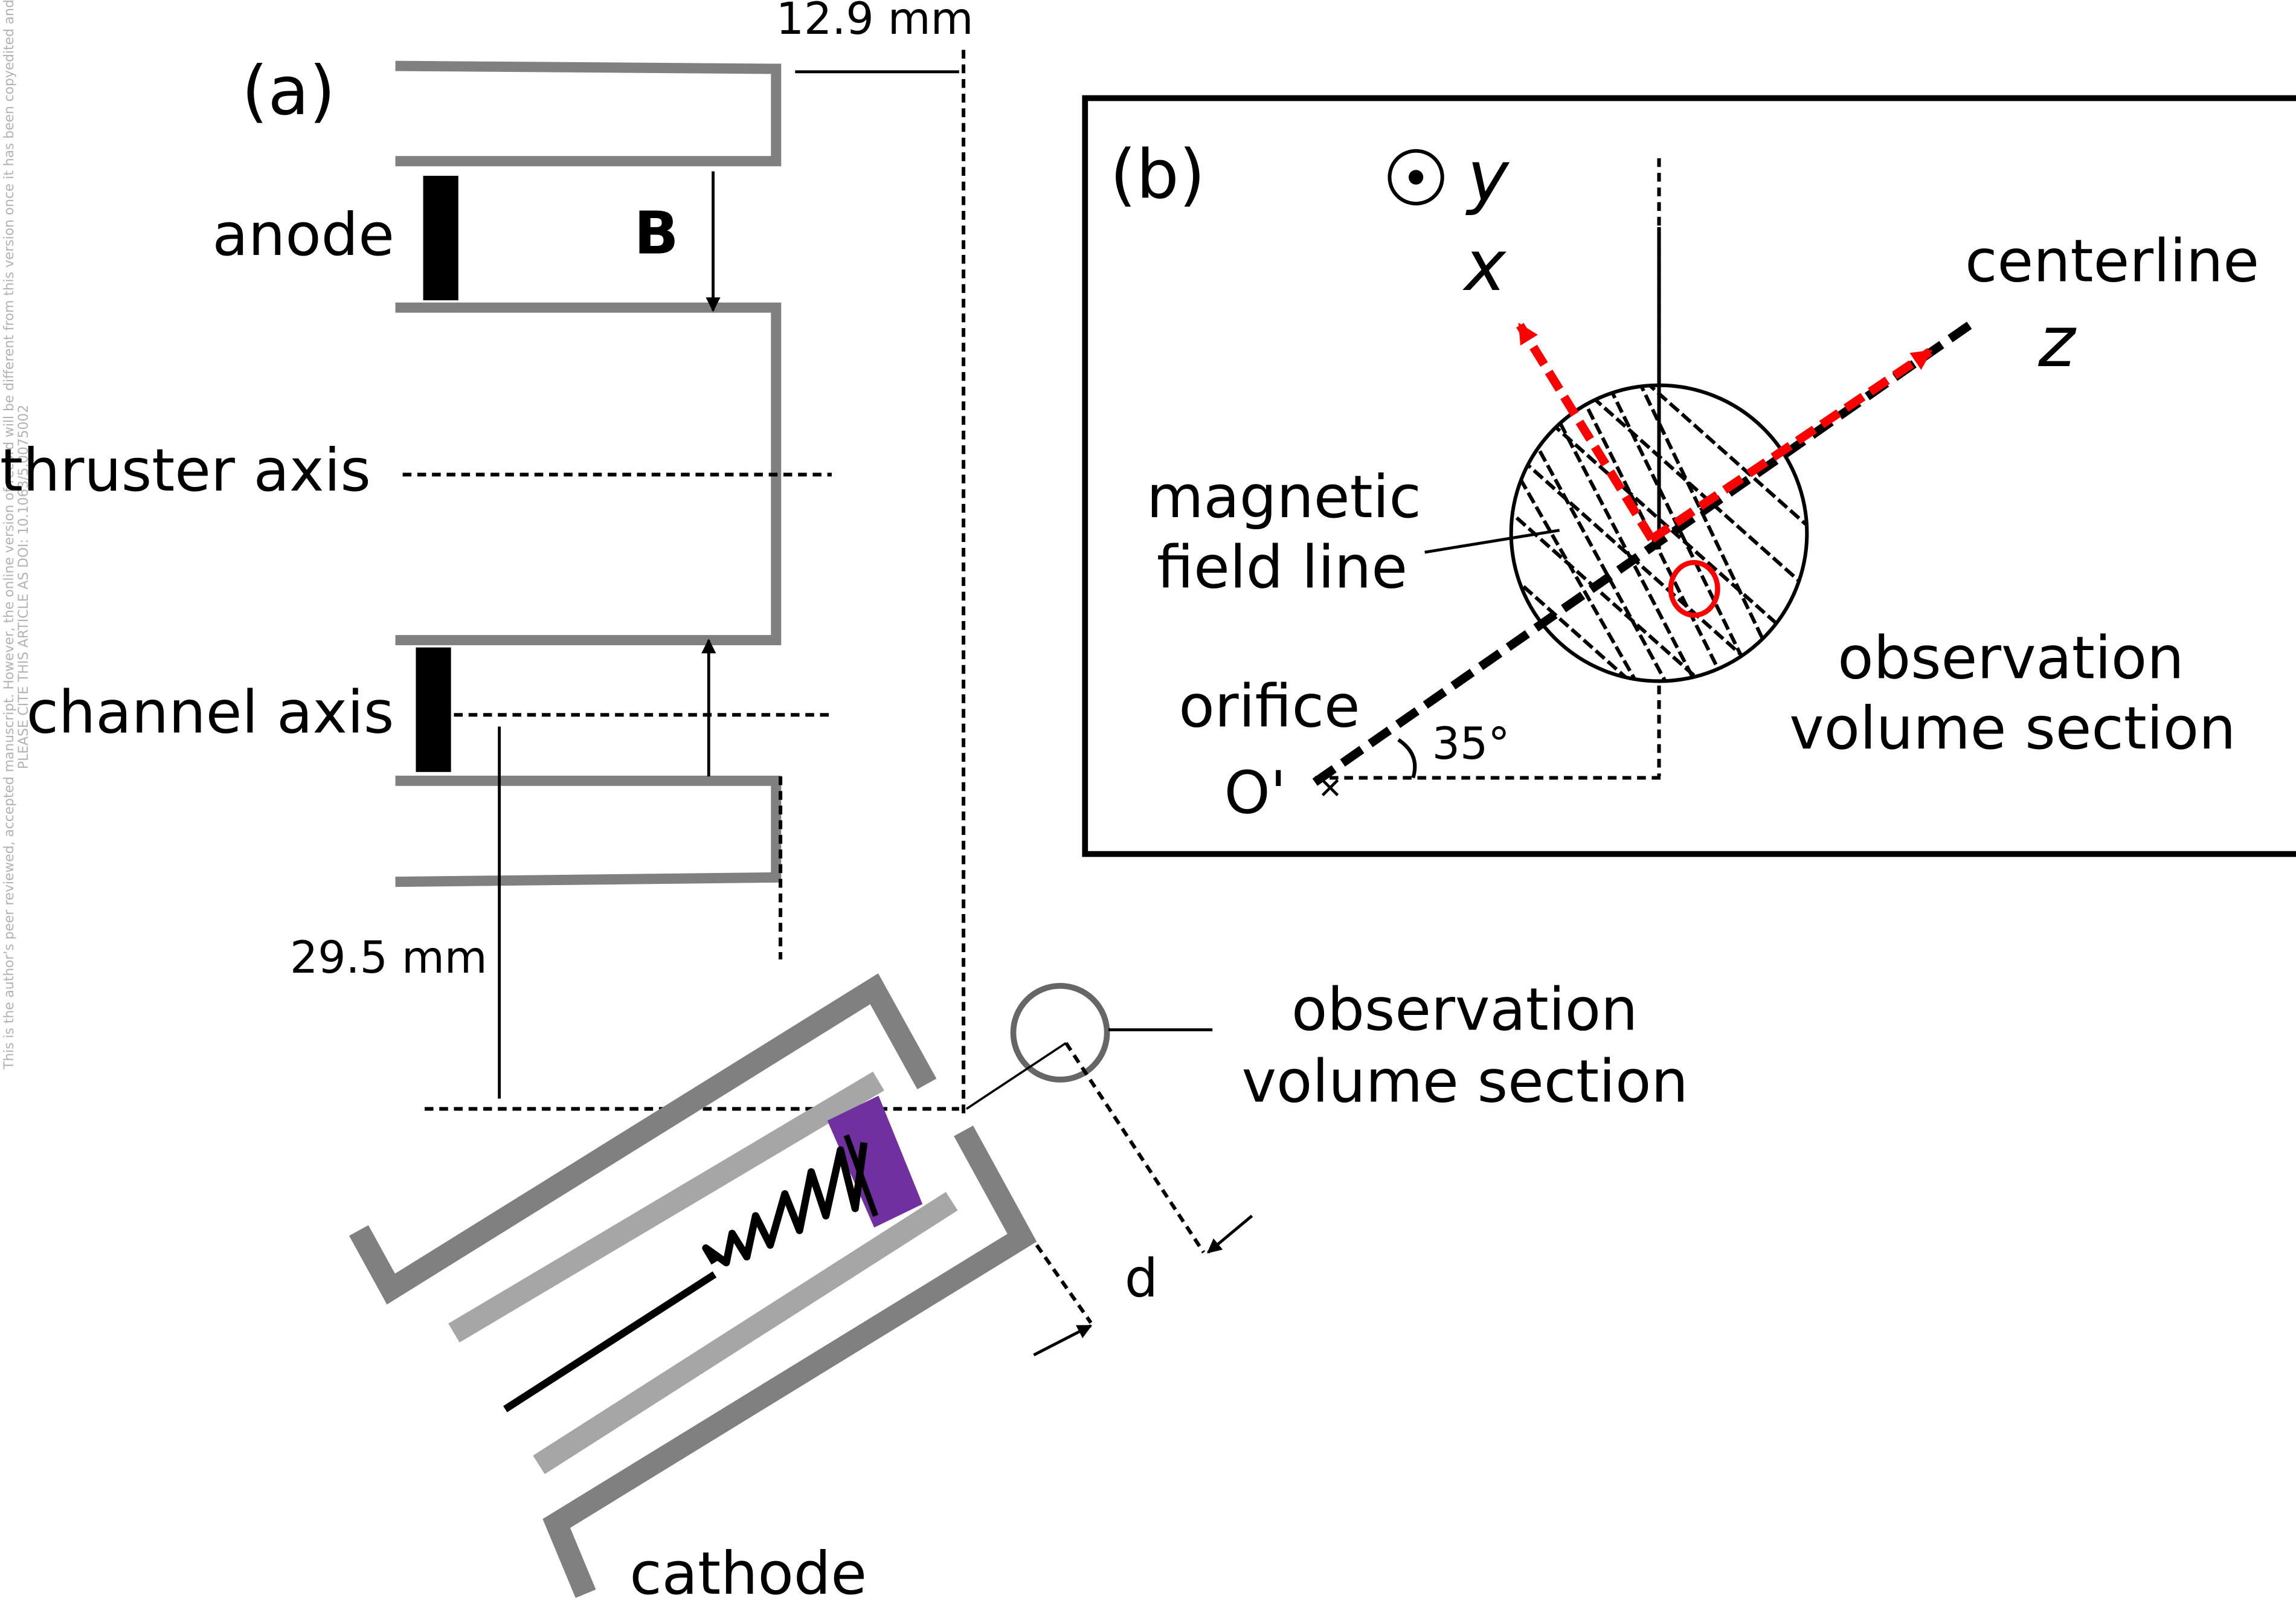 Image resolution: width=2296 pixels, height=1604 pixels. I want to click on heater-spring, so click(785, 1204).